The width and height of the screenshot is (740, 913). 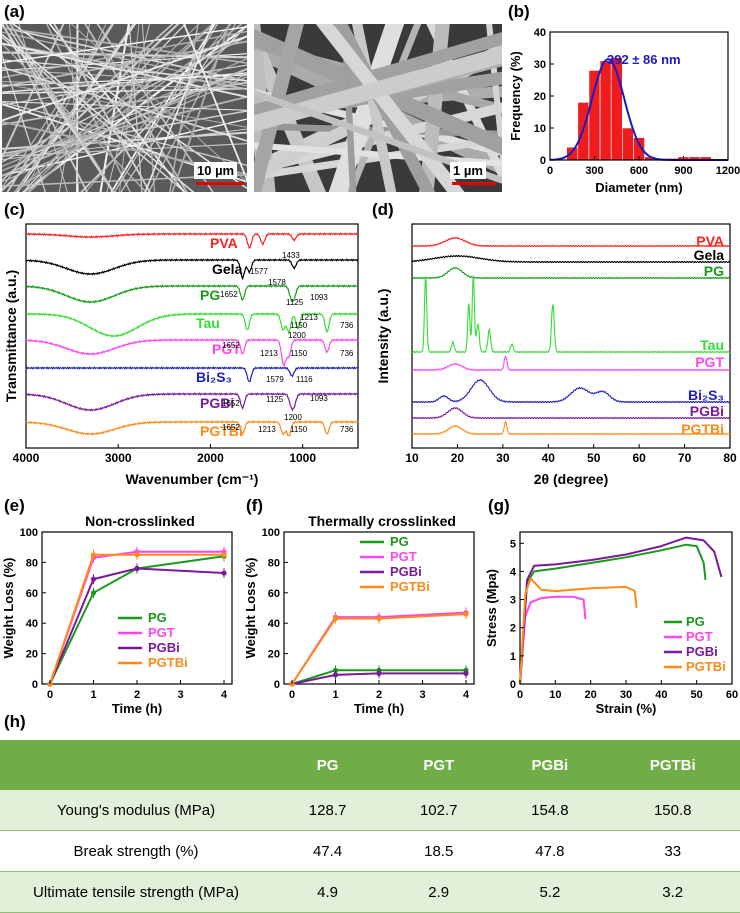 What do you see at coordinates (14, 12) in the screenshot?
I see `panel-label-a: (a)` at bounding box center [14, 12].